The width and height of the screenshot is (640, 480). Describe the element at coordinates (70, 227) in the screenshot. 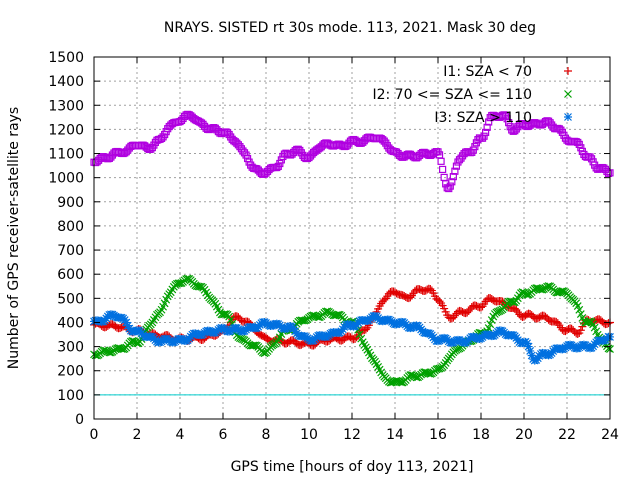

I see `y-tick-label: 800` at that location.